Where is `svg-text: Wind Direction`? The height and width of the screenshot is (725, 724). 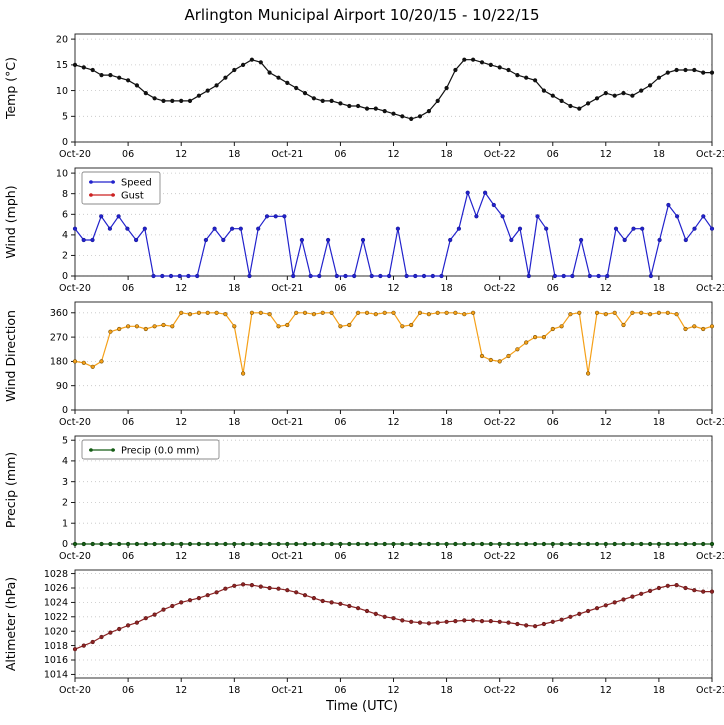 svg-text: Wind Direction is located at coordinates (10, 356).